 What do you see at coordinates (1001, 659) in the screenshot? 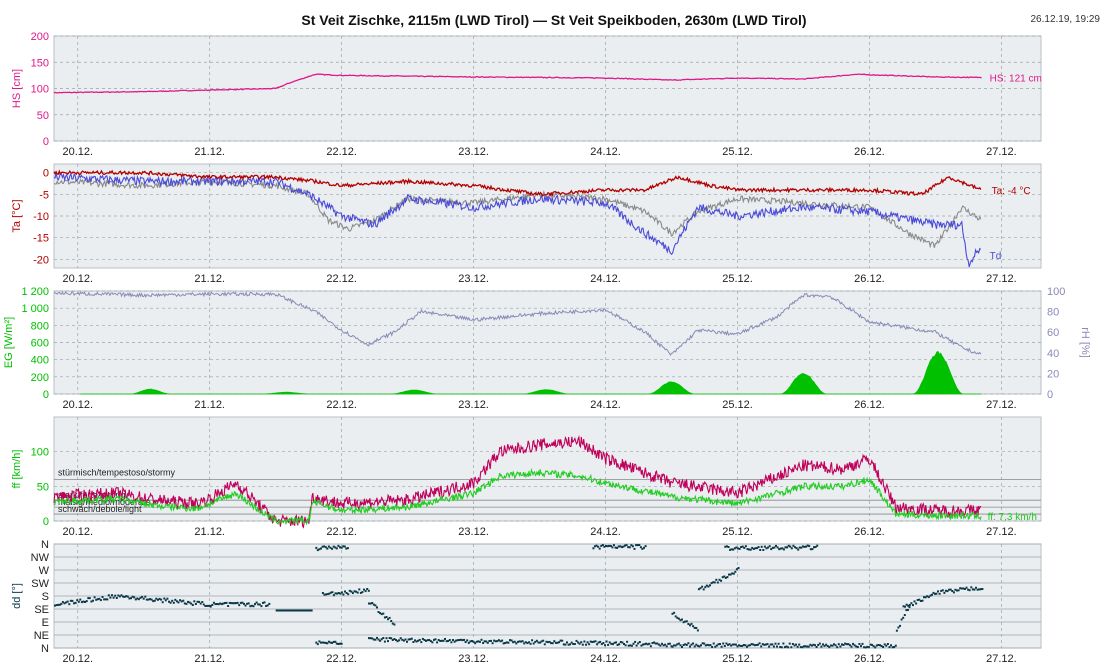
I see `x-tick-label: 27.12.` at bounding box center [1001, 659].